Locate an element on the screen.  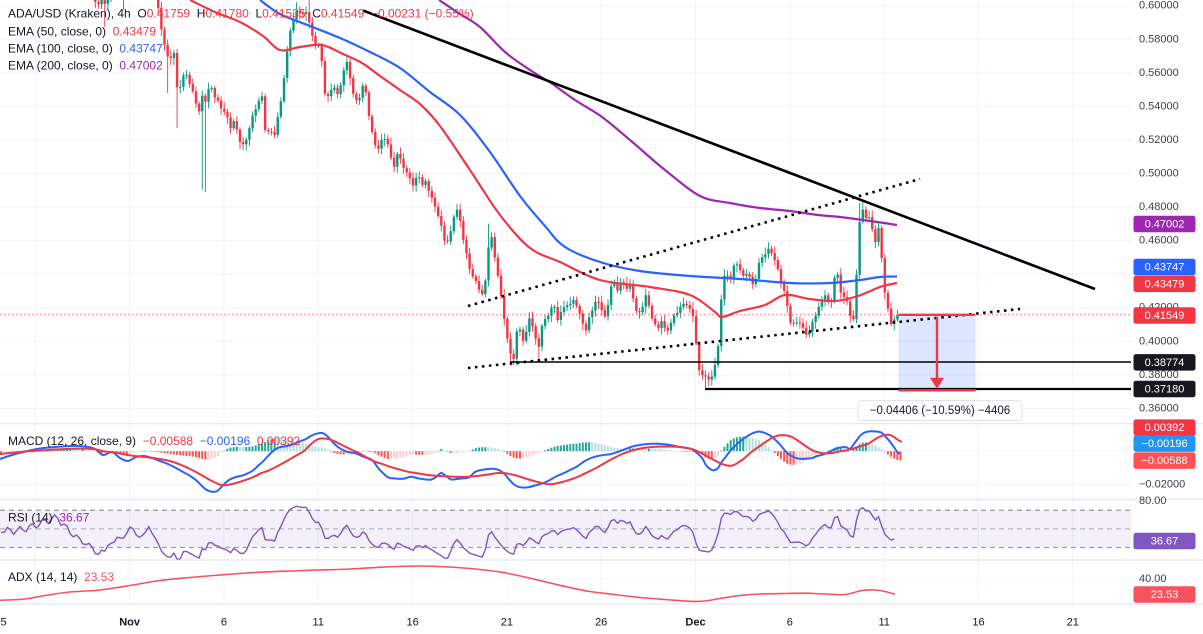
svg-text: 0.52000 is located at coordinates (1159, 140).